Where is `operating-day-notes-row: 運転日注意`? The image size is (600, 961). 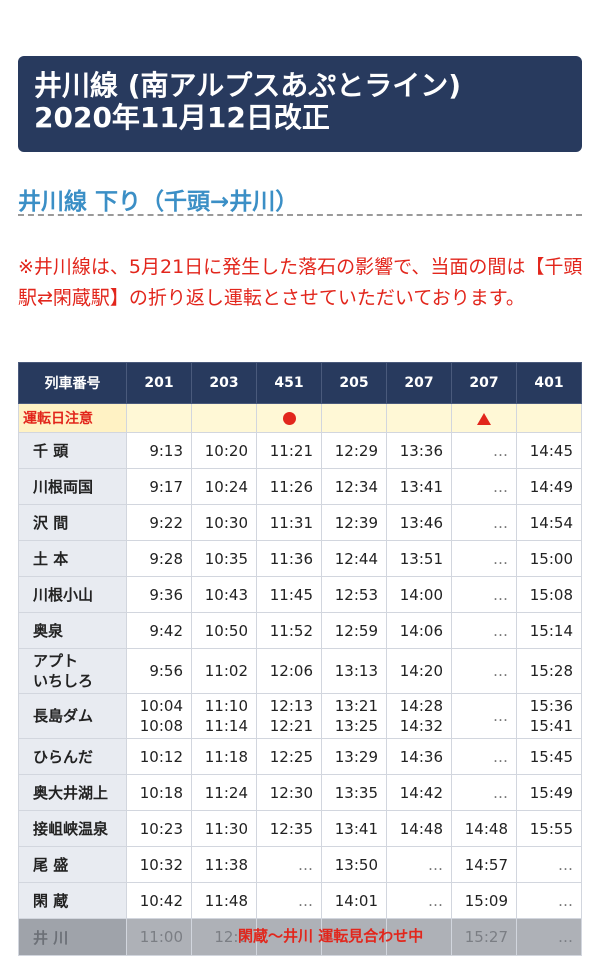
operating-day-notes-row: 運転日注意 is located at coordinates (300, 418).